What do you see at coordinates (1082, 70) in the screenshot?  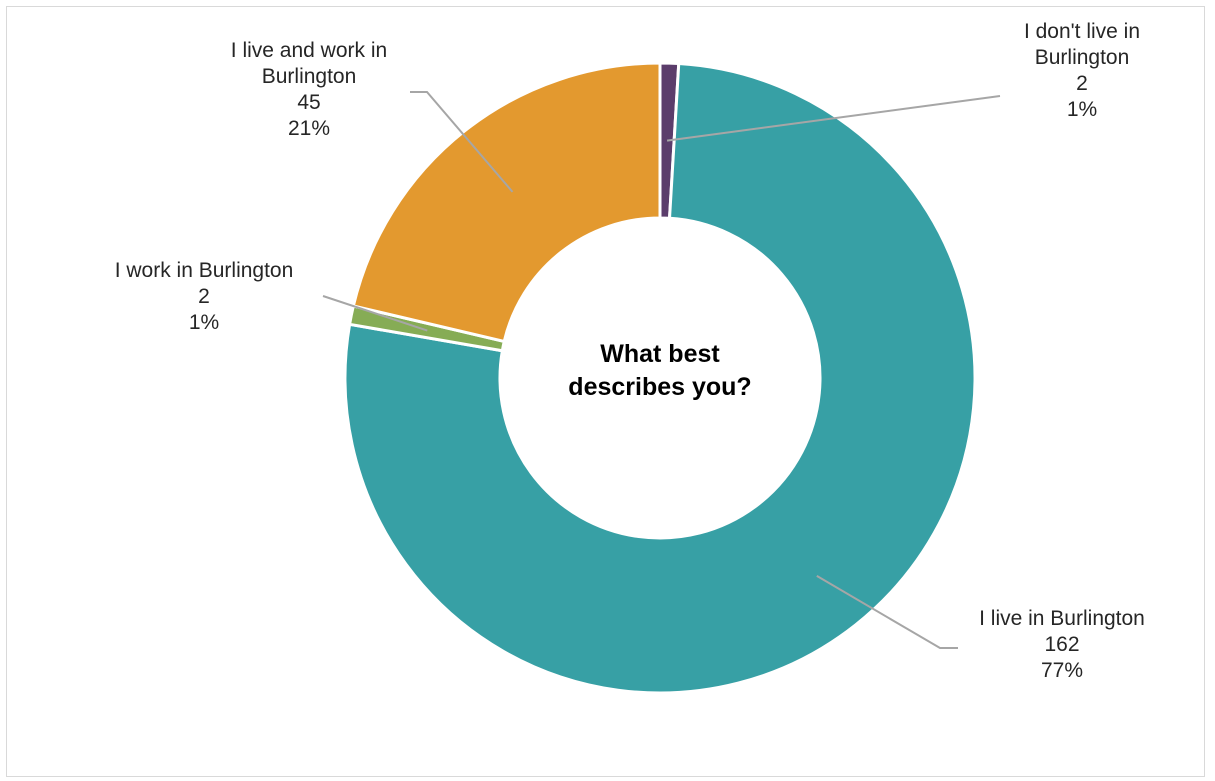 I see `data-label-dont-live: I don't live in Burlington 2 1%` at bounding box center [1082, 70].